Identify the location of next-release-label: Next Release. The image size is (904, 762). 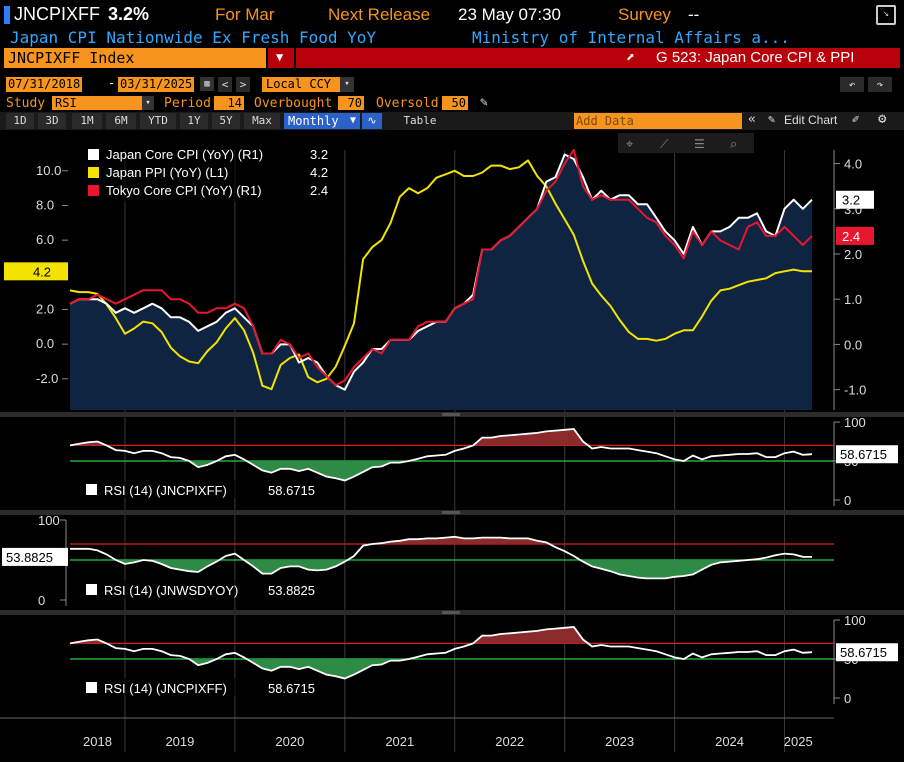
(379, 14).